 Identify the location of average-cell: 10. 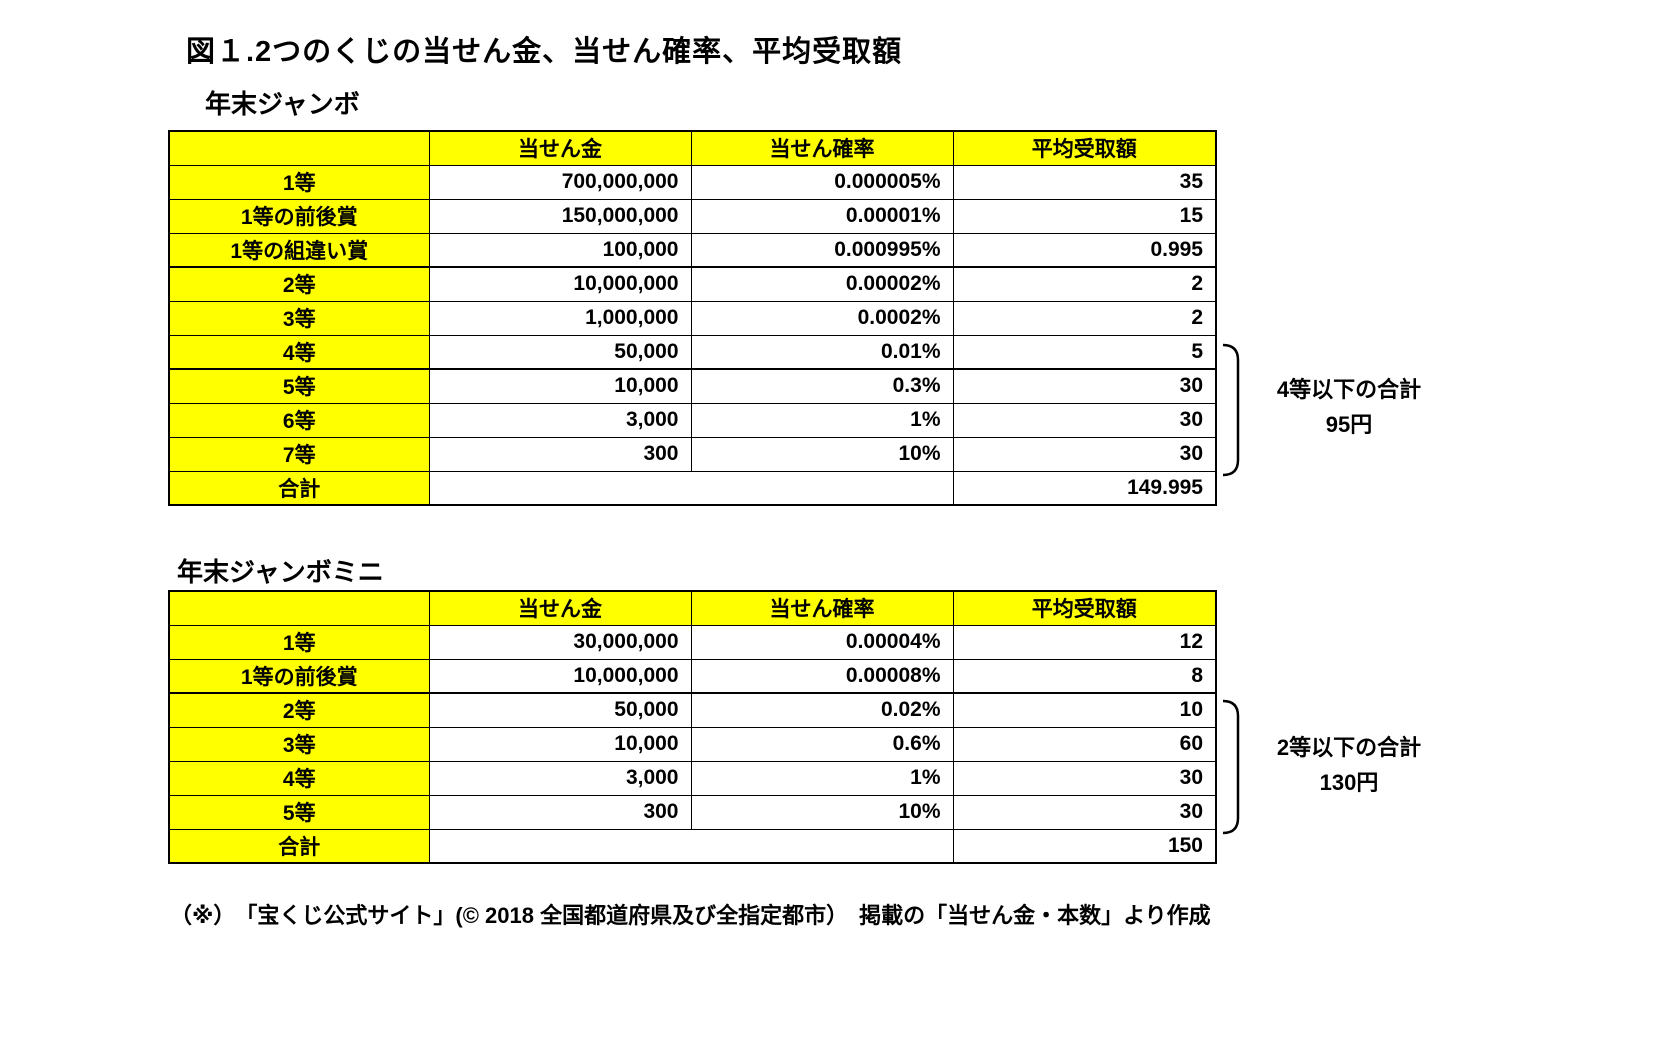
(1084, 710).